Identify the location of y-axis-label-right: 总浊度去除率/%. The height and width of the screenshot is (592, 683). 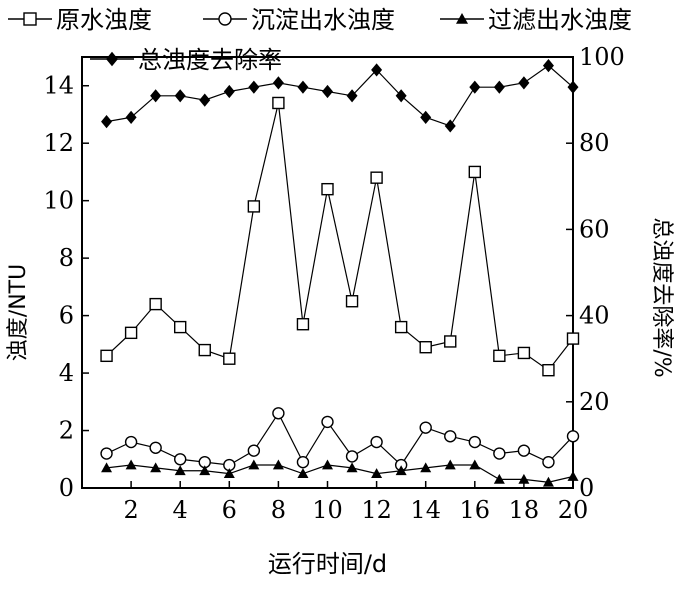
(661, 297).